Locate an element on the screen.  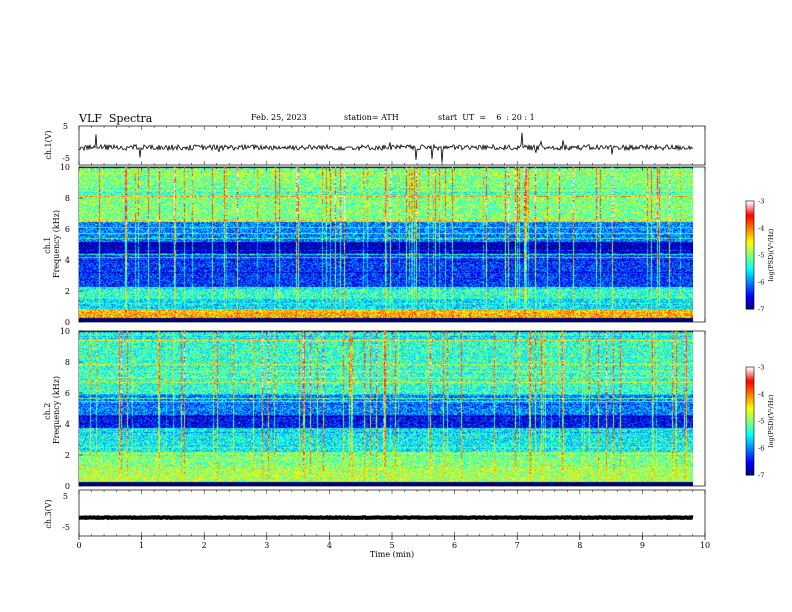
ch3-ytick-top: 5 is located at coordinates (65, 496).